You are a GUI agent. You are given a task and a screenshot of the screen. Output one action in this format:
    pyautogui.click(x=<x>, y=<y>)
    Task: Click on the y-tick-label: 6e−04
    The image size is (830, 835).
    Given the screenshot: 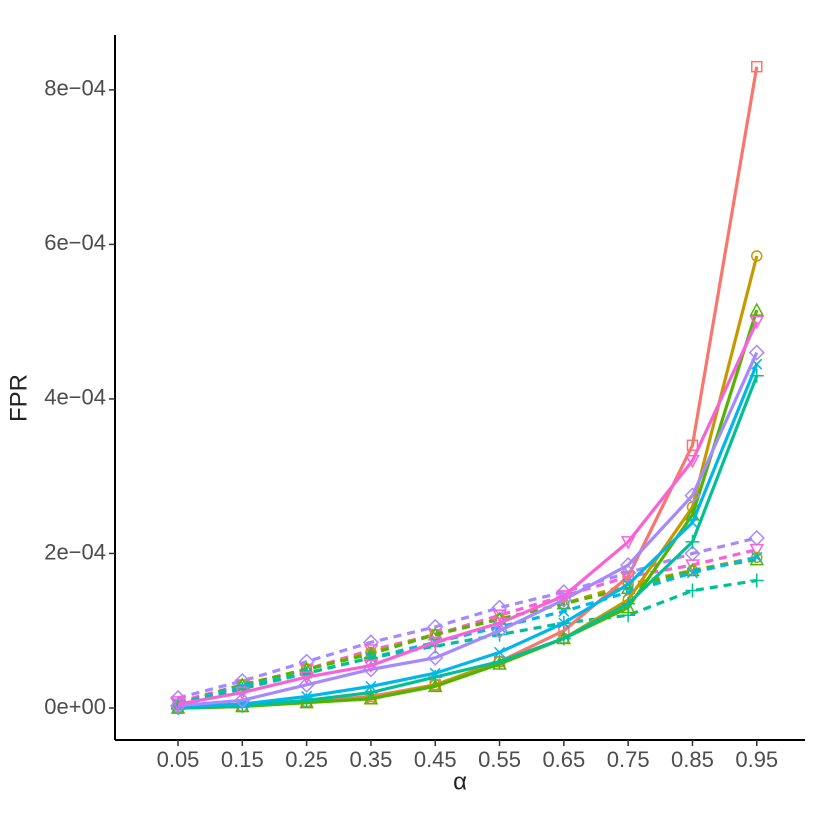 What is the action you would take?
    pyautogui.click(x=75, y=242)
    